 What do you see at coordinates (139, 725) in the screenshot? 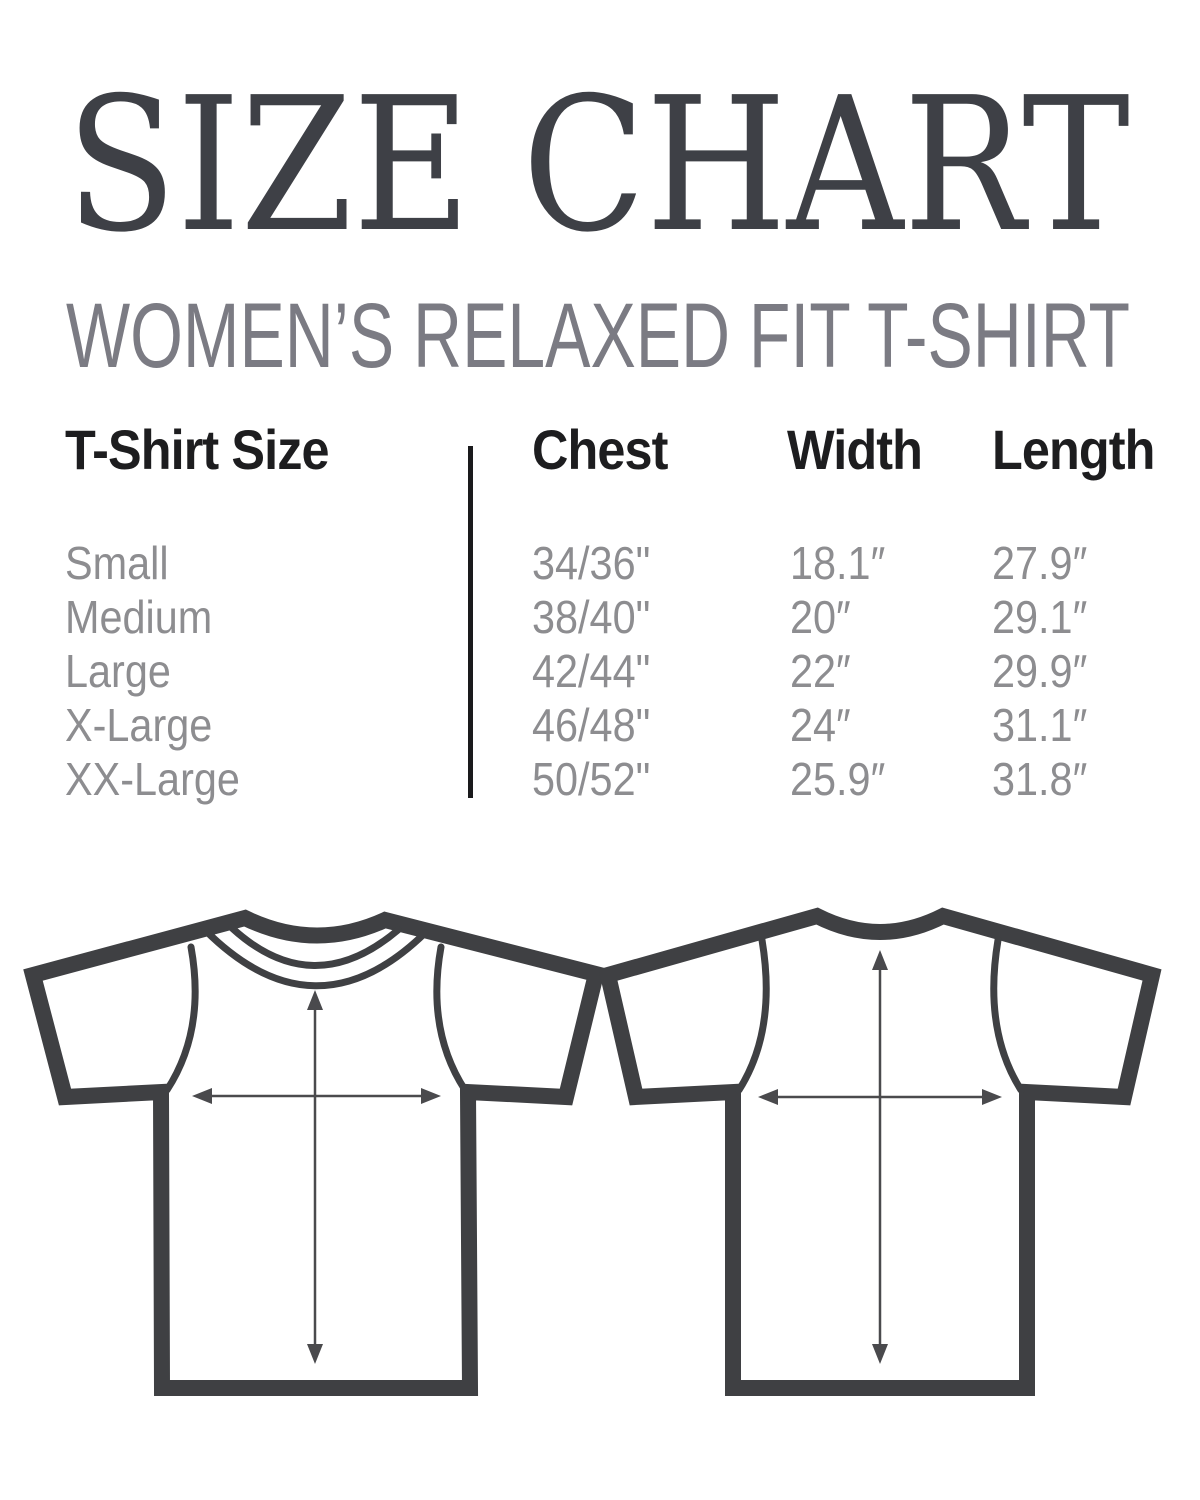
I see `table-row-size: X-Large` at bounding box center [139, 725].